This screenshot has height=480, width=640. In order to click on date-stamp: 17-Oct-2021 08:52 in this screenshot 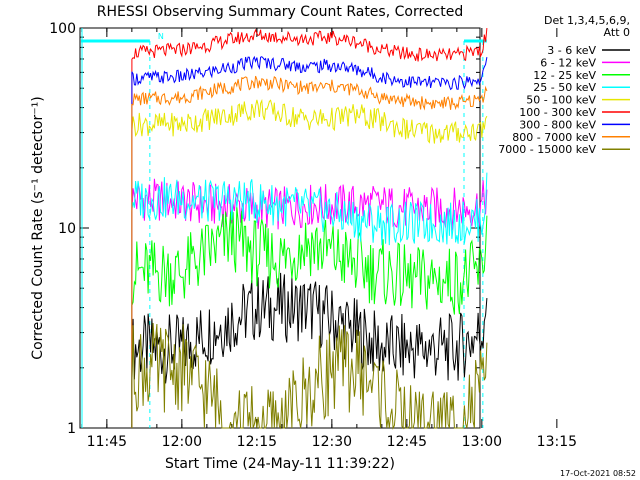, I will do `click(598, 473)`.